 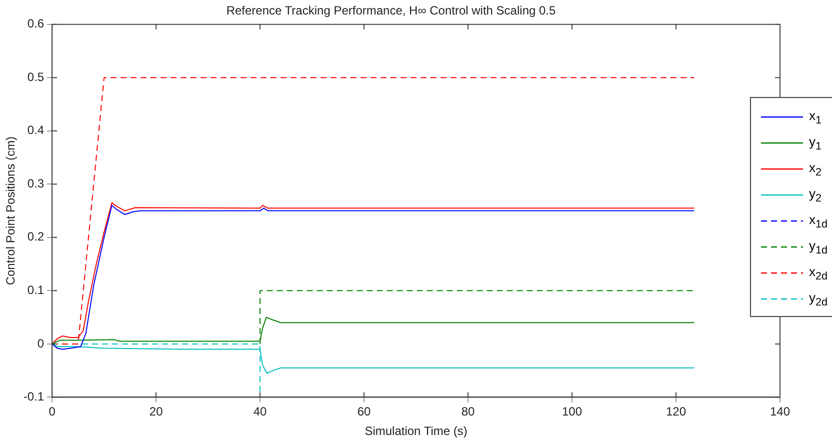 What do you see at coordinates (468, 411) in the screenshot?
I see `x-tick-label: 80` at bounding box center [468, 411].